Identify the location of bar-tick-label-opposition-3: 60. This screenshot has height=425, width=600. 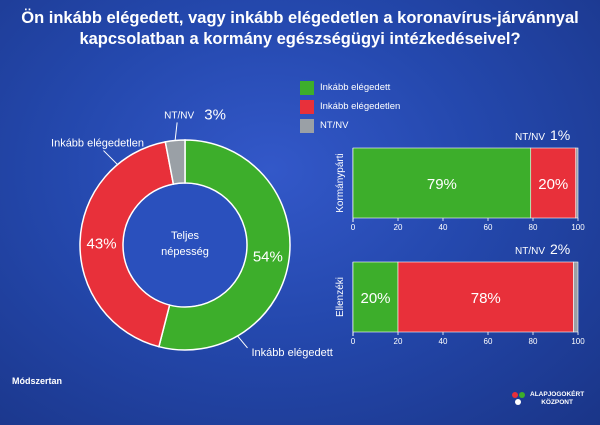
(488, 341).